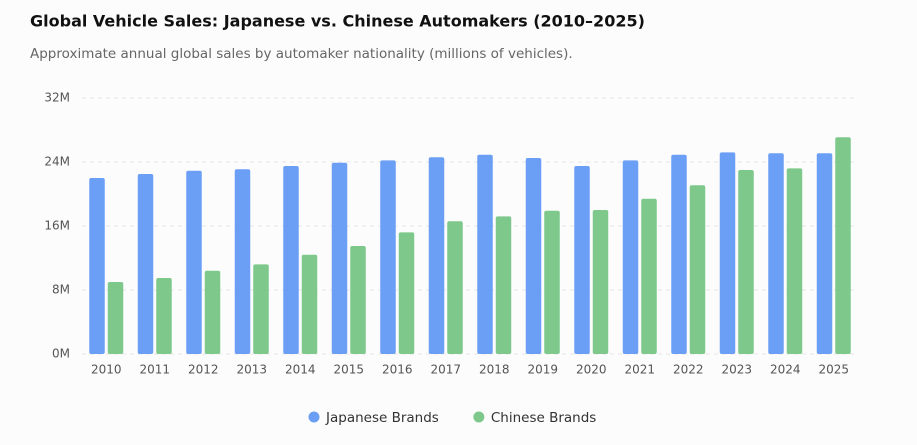 Image resolution: width=917 pixels, height=445 pixels. I want to click on x-tick-label: 2024, so click(785, 370).